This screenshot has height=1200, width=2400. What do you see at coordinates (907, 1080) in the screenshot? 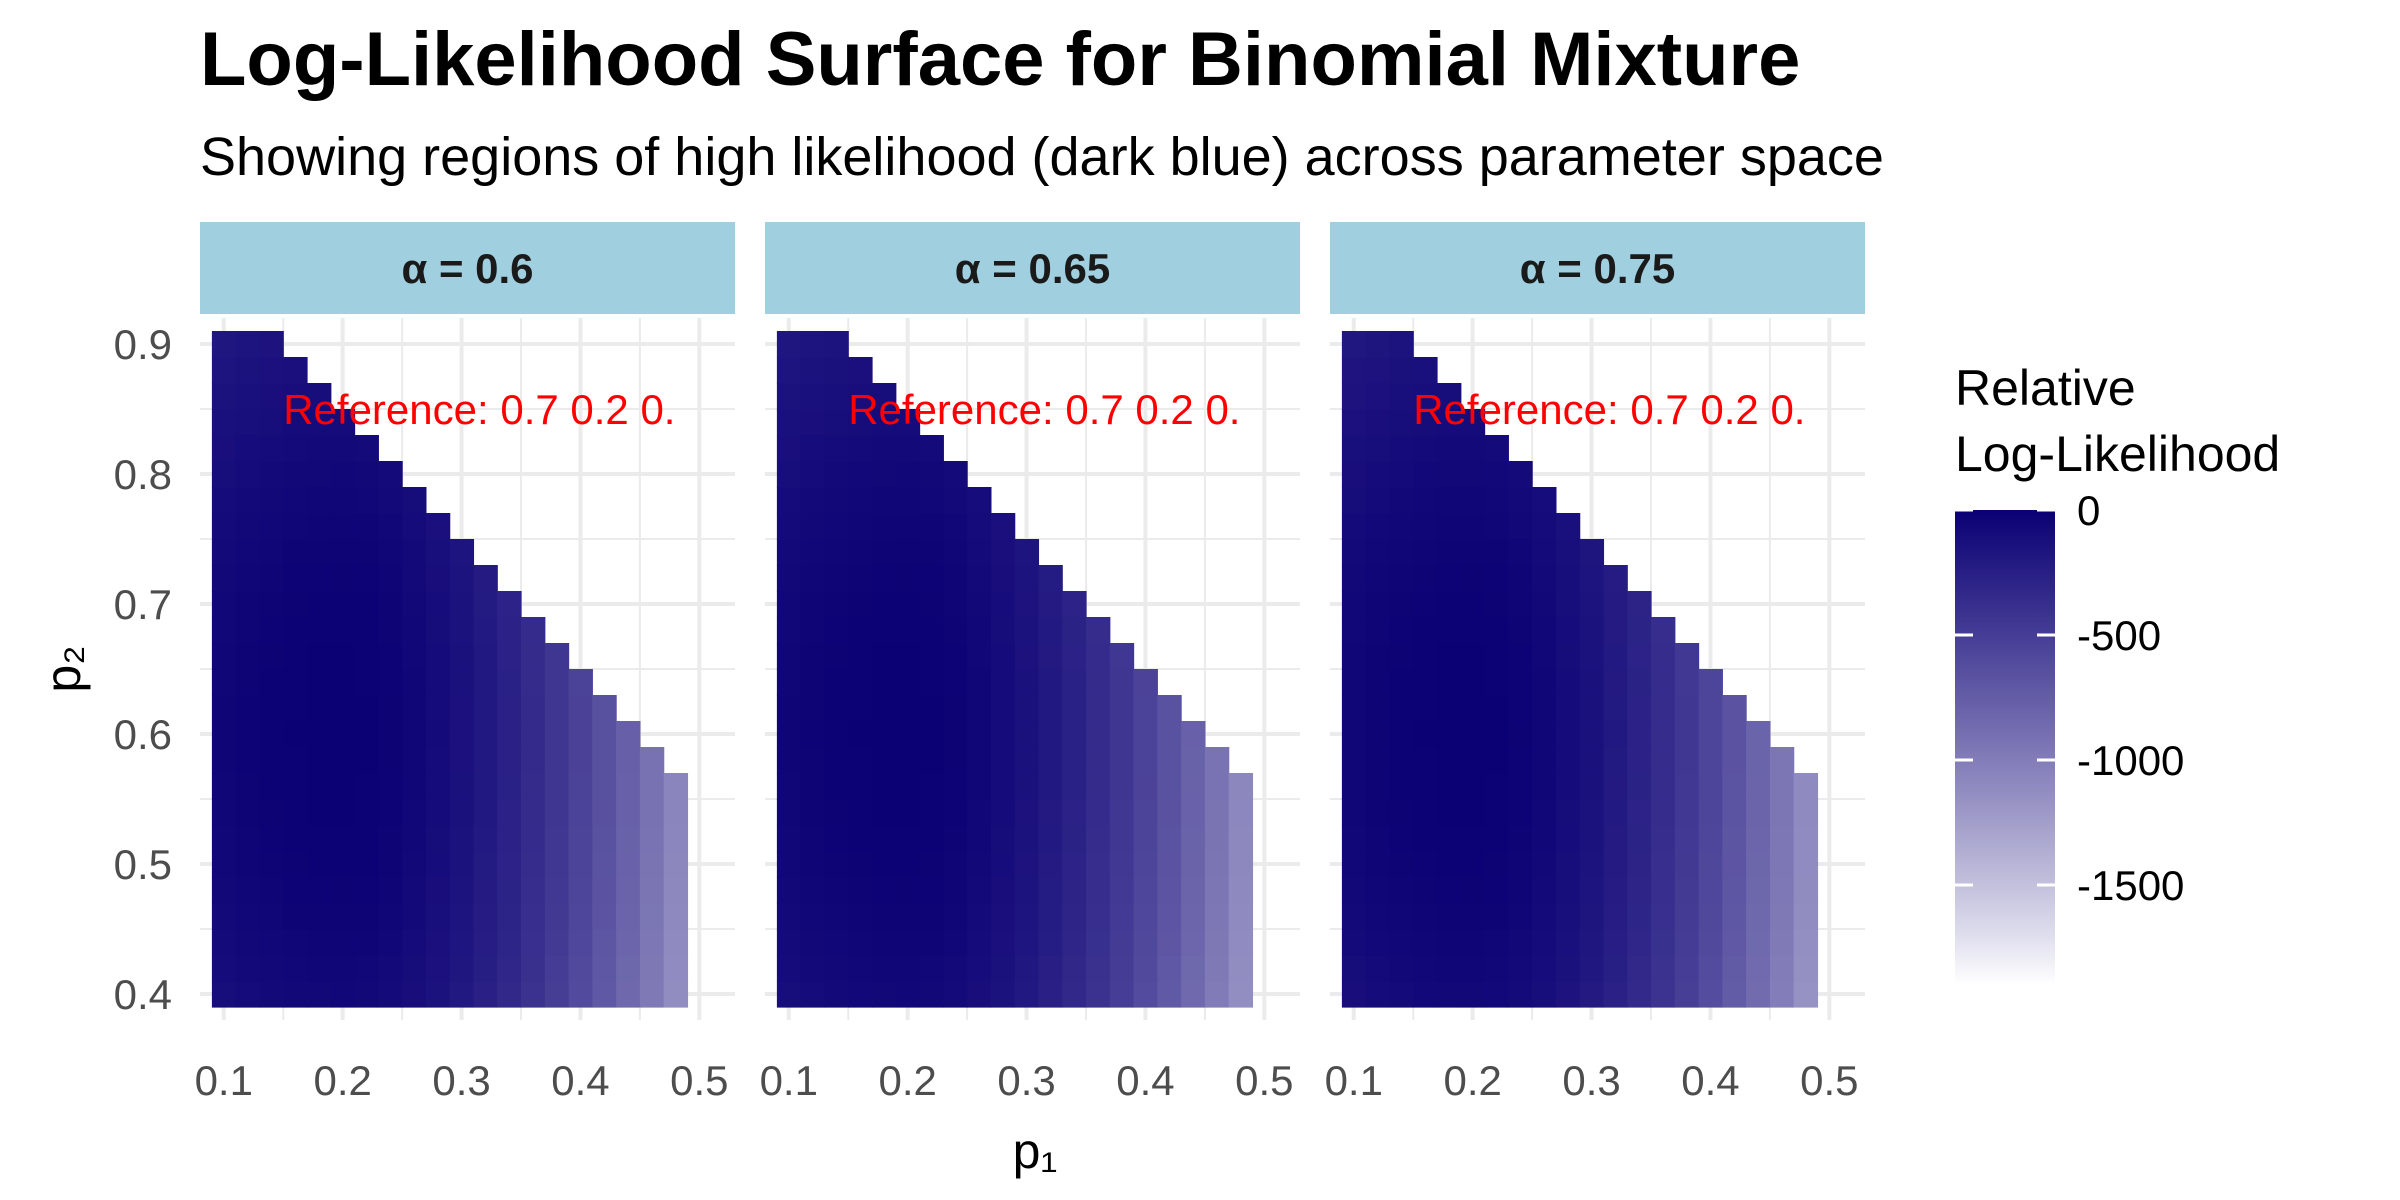
I see `x-tick-label: 0.2` at bounding box center [907, 1080].